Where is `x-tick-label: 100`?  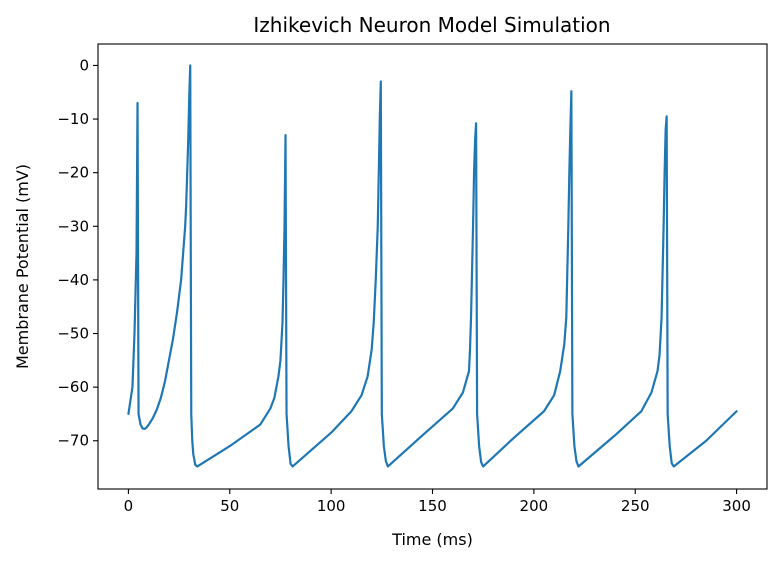 x-tick-label: 100 is located at coordinates (331, 506).